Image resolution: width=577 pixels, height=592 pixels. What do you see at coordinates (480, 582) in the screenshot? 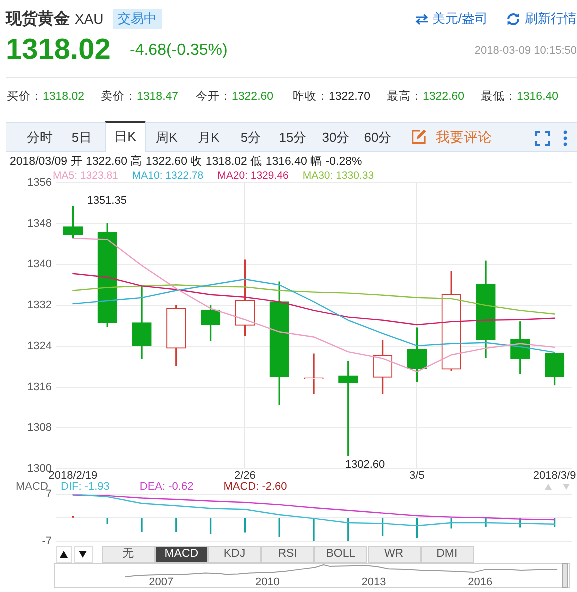
I see `x-tick-label: 2016` at bounding box center [480, 582].